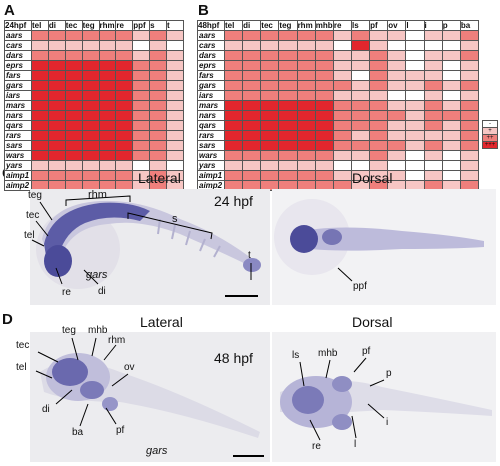 The image size is (500, 466). What do you see at coordinates (490, 134) in the screenshot?
I see `expression-legend: - + ++ +++` at bounding box center [490, 134].